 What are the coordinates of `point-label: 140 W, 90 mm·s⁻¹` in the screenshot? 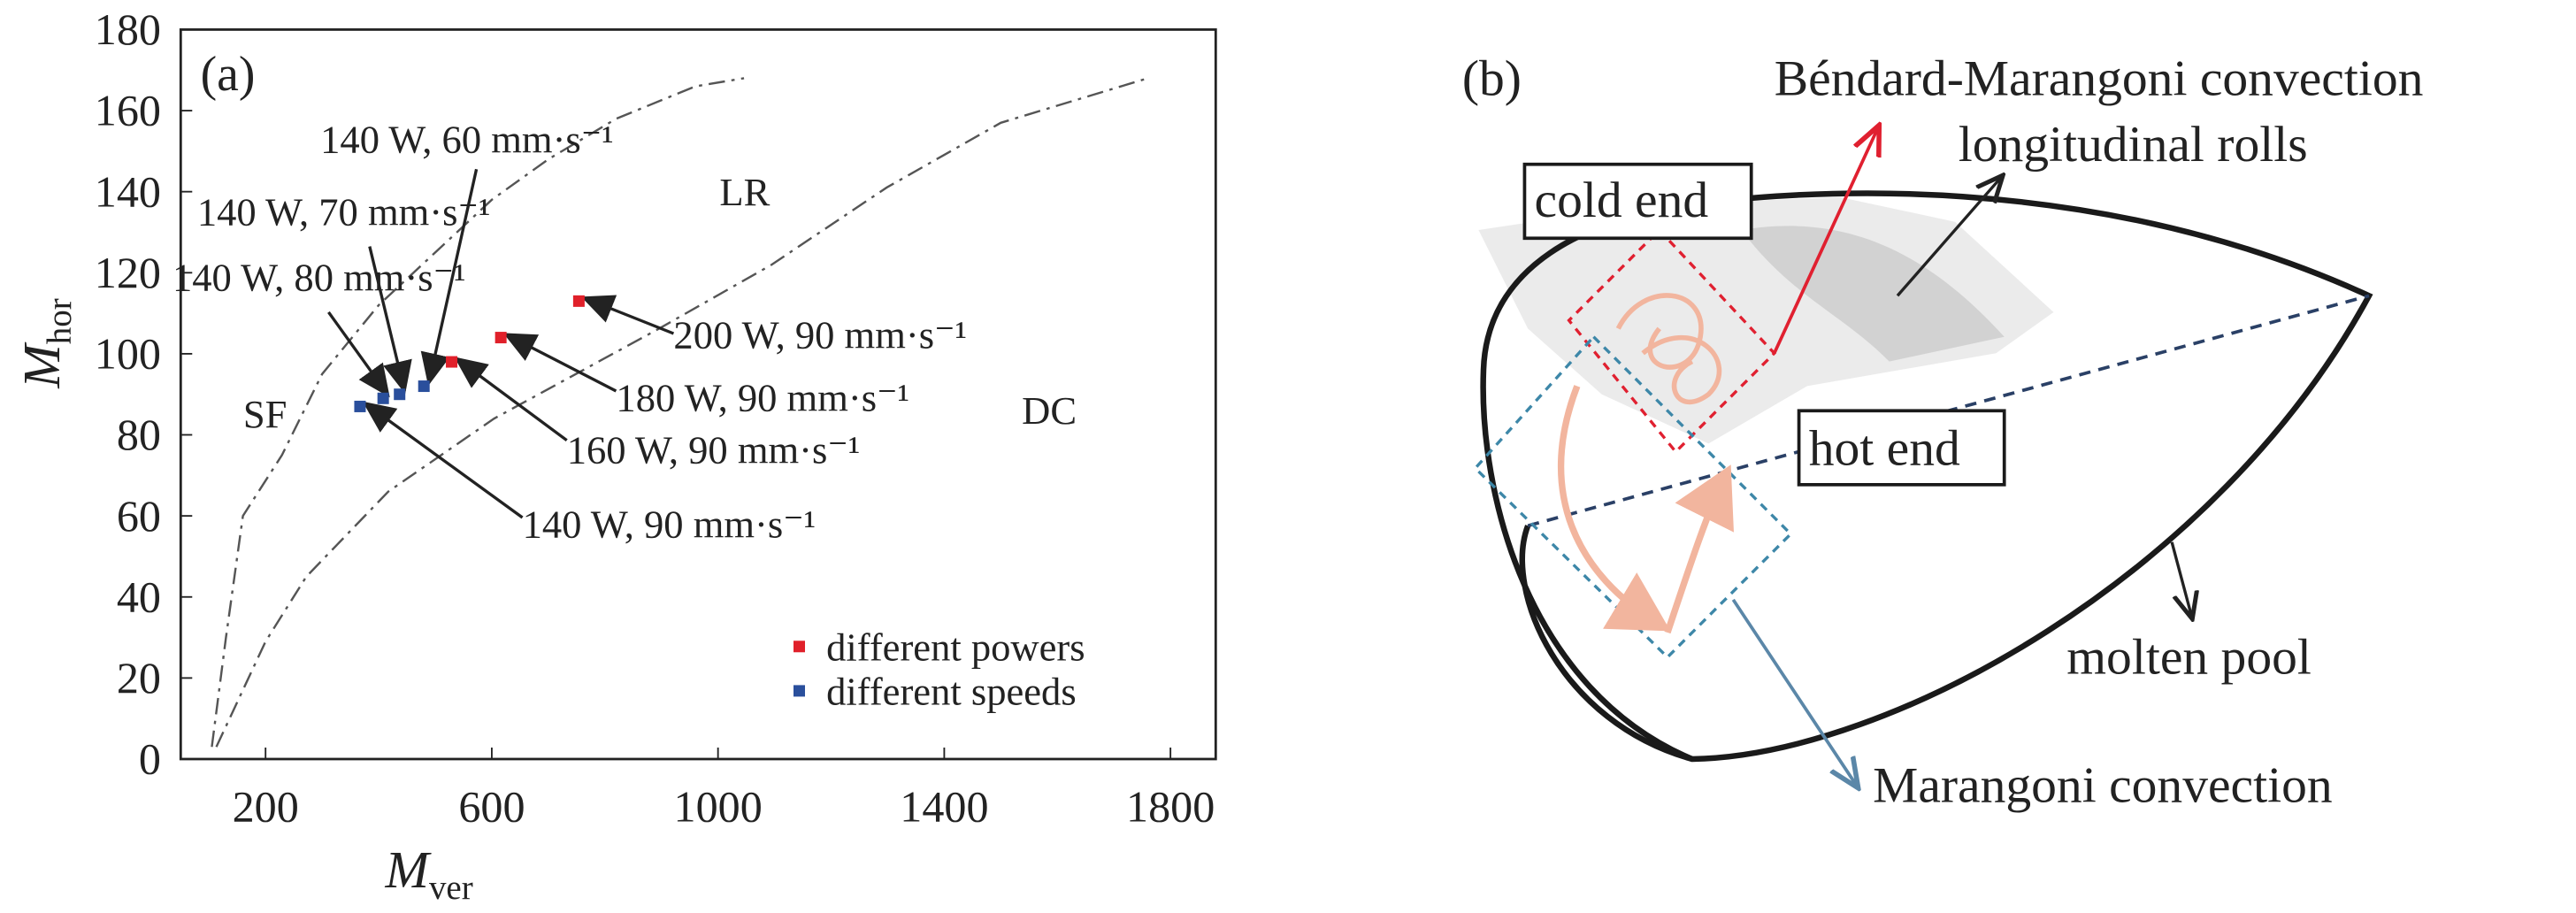 It's located at (669, 524).